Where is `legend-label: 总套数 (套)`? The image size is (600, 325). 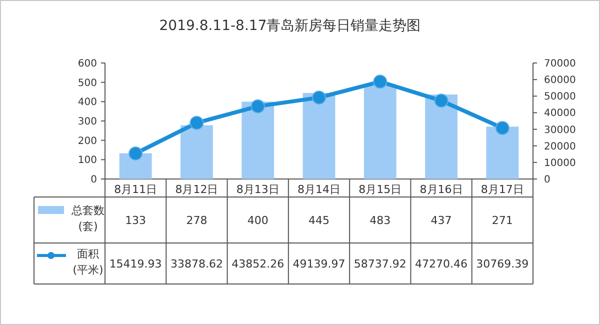 legend-label: 总套数 (套) is located at coordinates (87, 218).